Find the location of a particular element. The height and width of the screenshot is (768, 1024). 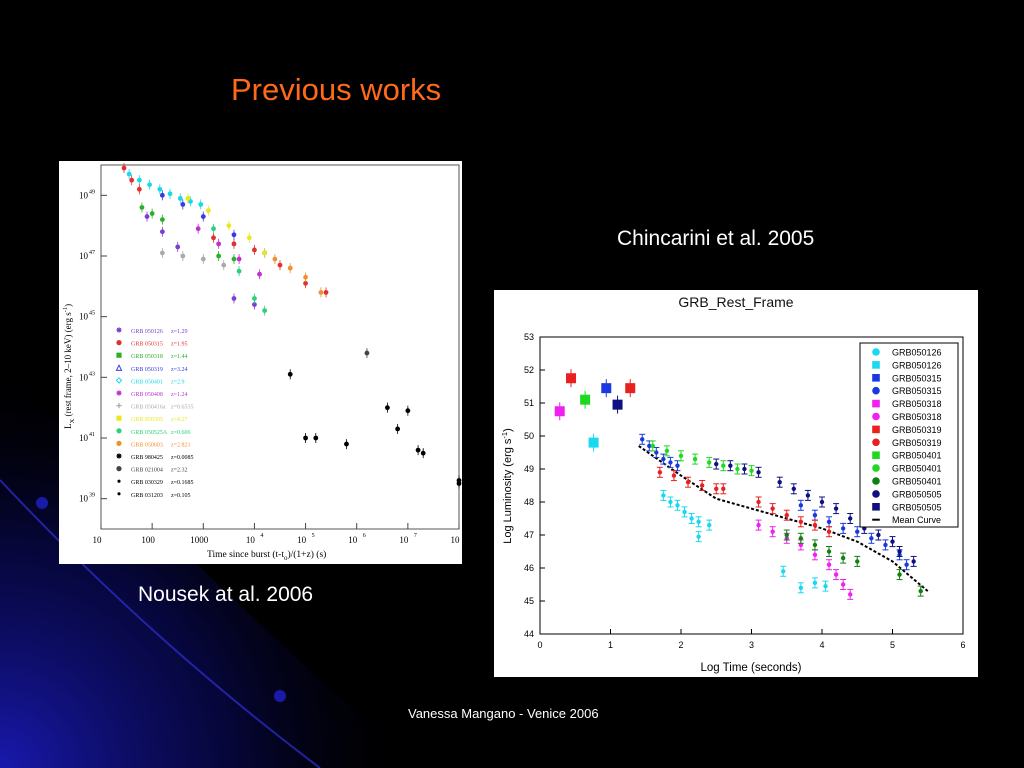

x-tick-label: 4 is located at coordinates (821, 645).